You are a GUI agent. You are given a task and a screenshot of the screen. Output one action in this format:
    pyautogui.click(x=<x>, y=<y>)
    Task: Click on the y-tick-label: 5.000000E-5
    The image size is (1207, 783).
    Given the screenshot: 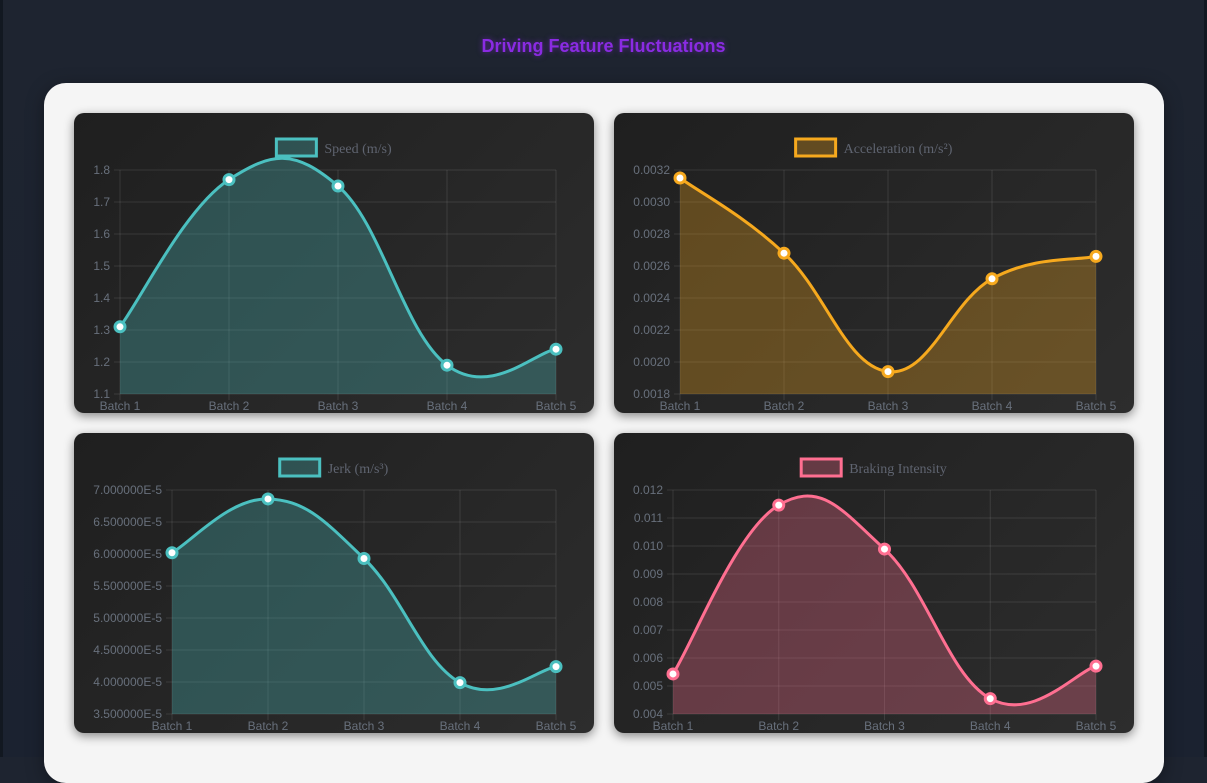 What is the action you would take?
    pyautogui.click(x=127, y=618)
    